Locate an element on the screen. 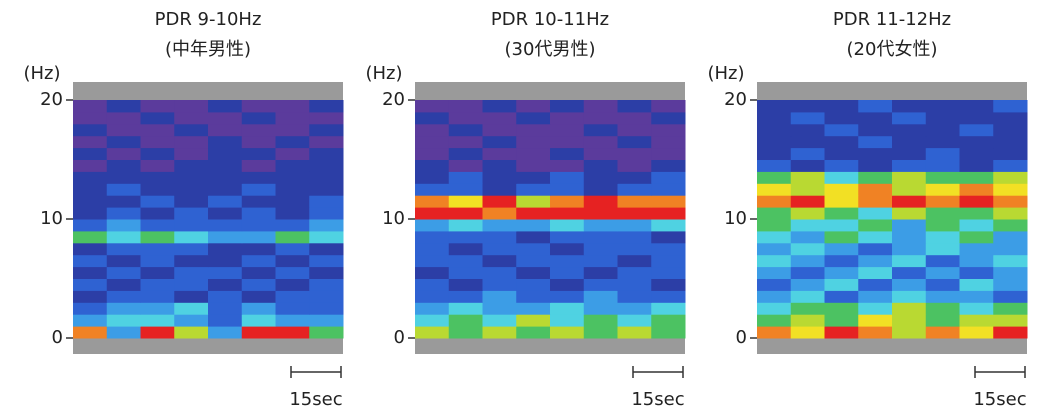 The height and width of the screenshot is (412, 1044). y-tick-label: 10 is located at coordinates (393, 218).